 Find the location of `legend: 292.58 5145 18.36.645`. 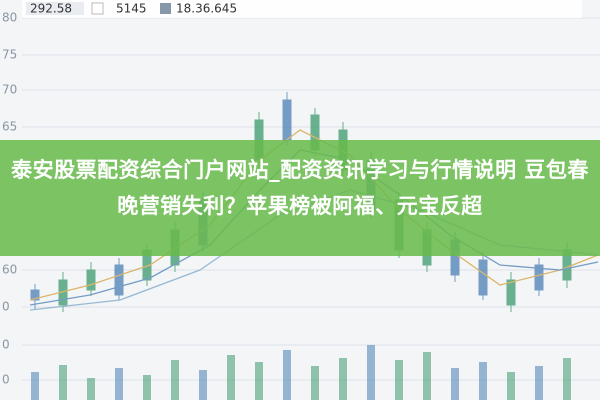

legend: 292.58 5145 18.36.645 is located at coordinates (302, 9).